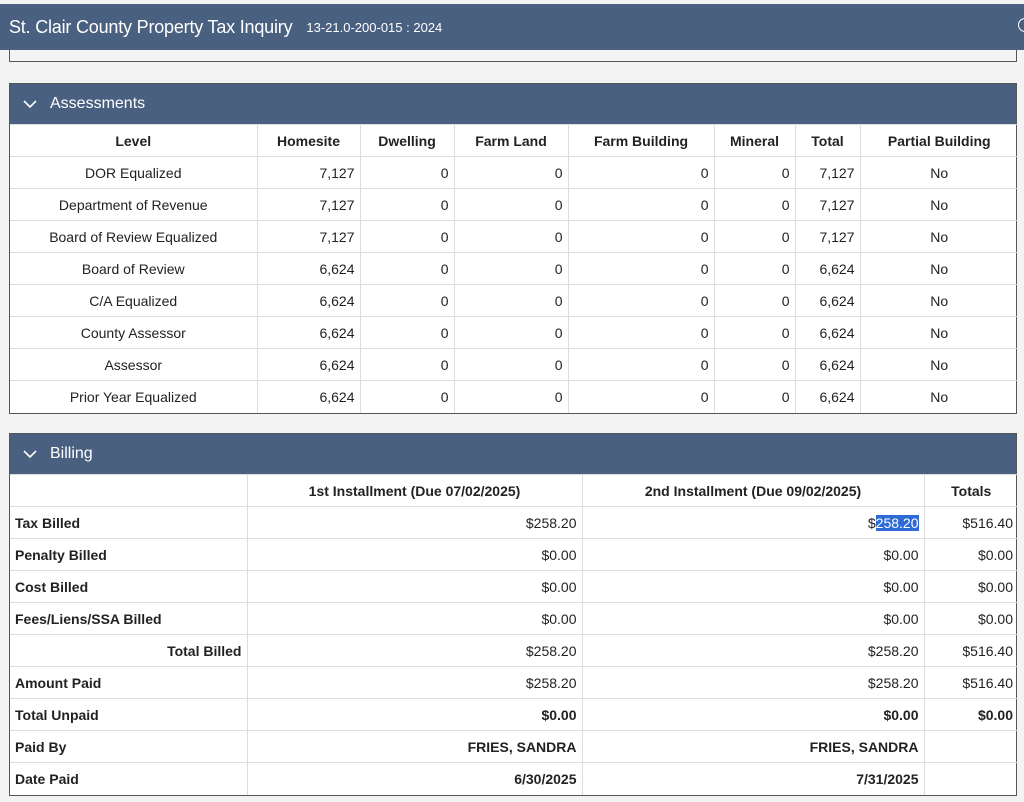 The width and height of the screenshot is (1024, 802). Describe the element at coordinates (414, 778) in the screenshot. I see `first-installment-value: 6/30/2025` at that location.